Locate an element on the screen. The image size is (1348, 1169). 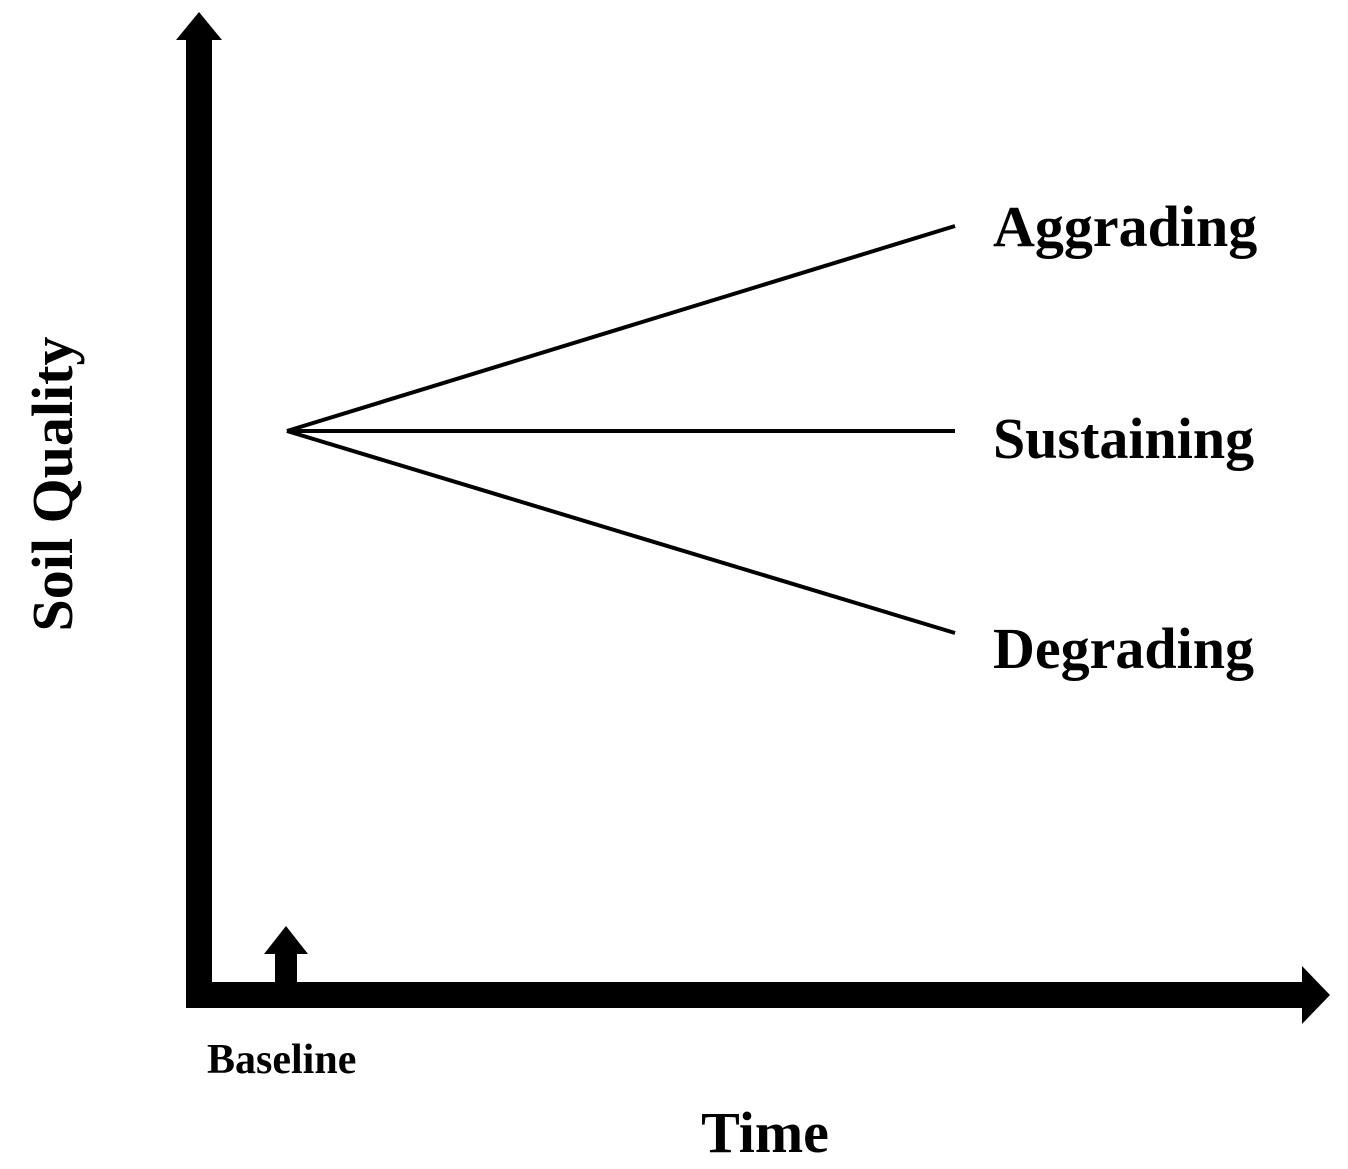
degrading-line is located at coordinates (621, 532).